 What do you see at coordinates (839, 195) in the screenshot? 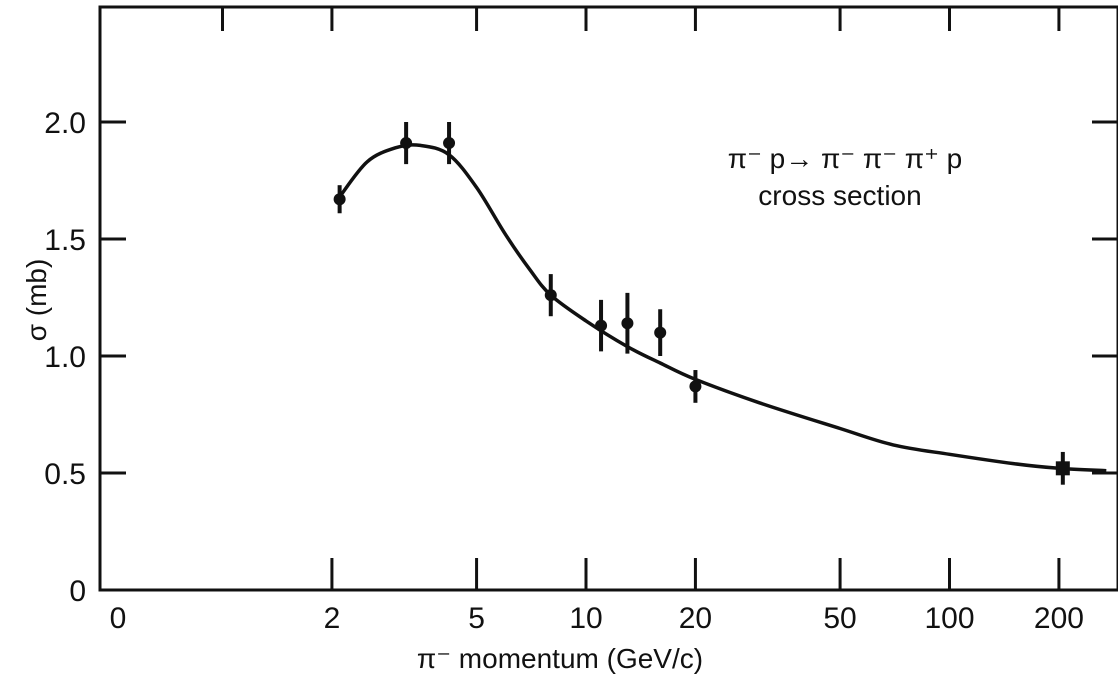
I see `annotation-line-2: cross section` at bounding box center [839, 195].